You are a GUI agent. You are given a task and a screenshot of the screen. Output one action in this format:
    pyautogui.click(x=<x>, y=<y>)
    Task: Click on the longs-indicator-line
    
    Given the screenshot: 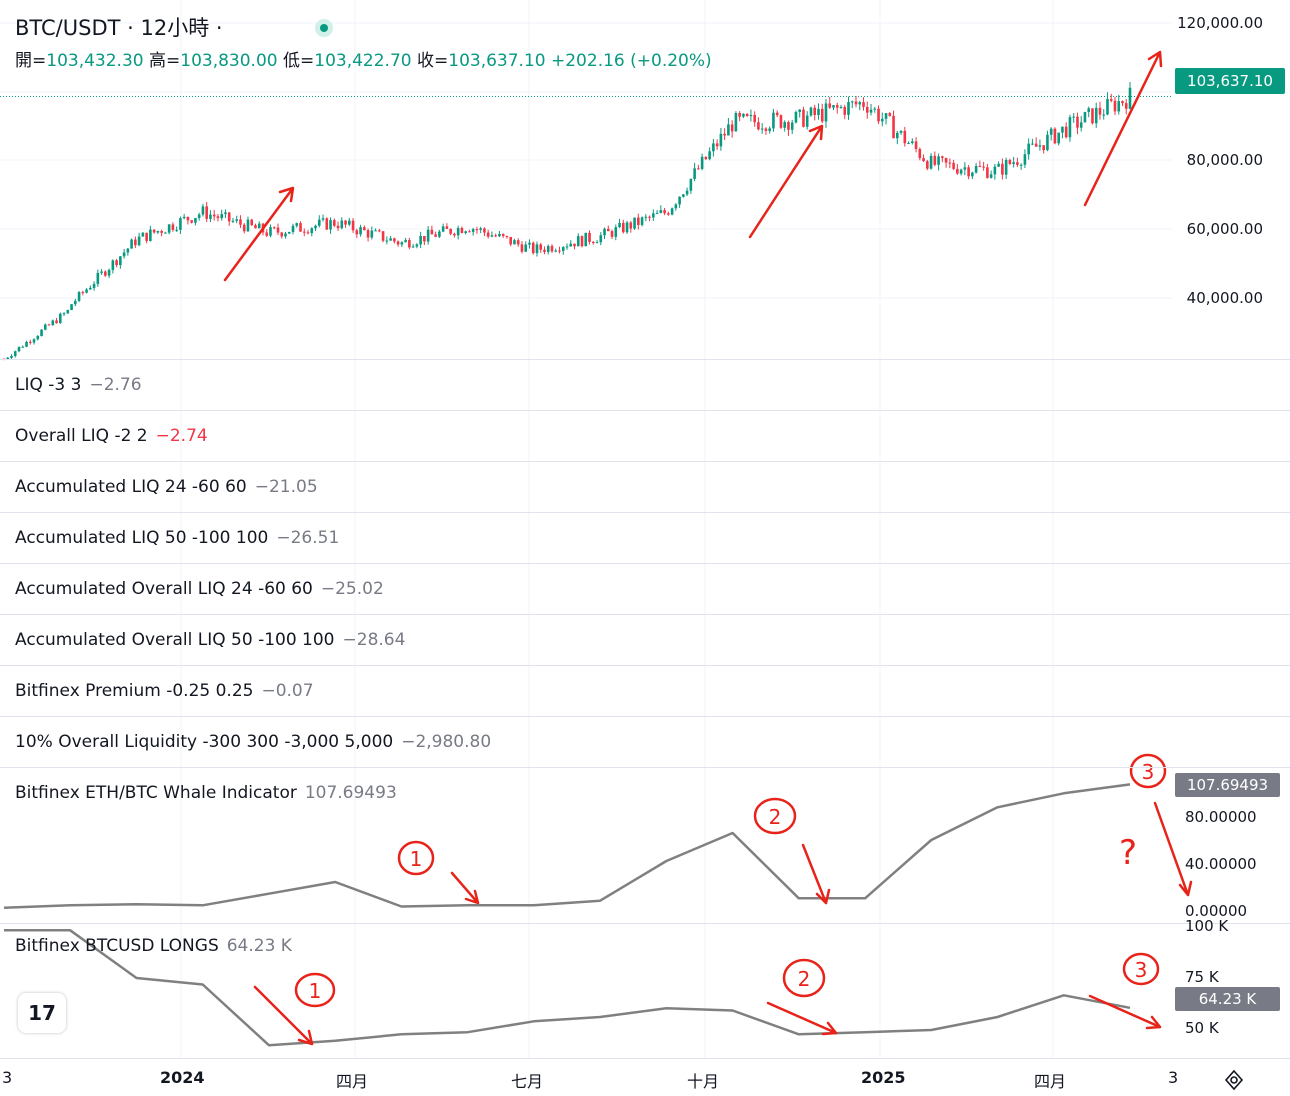 What is the action you would take?
    pyautogui.click(x=567, y=988)
    